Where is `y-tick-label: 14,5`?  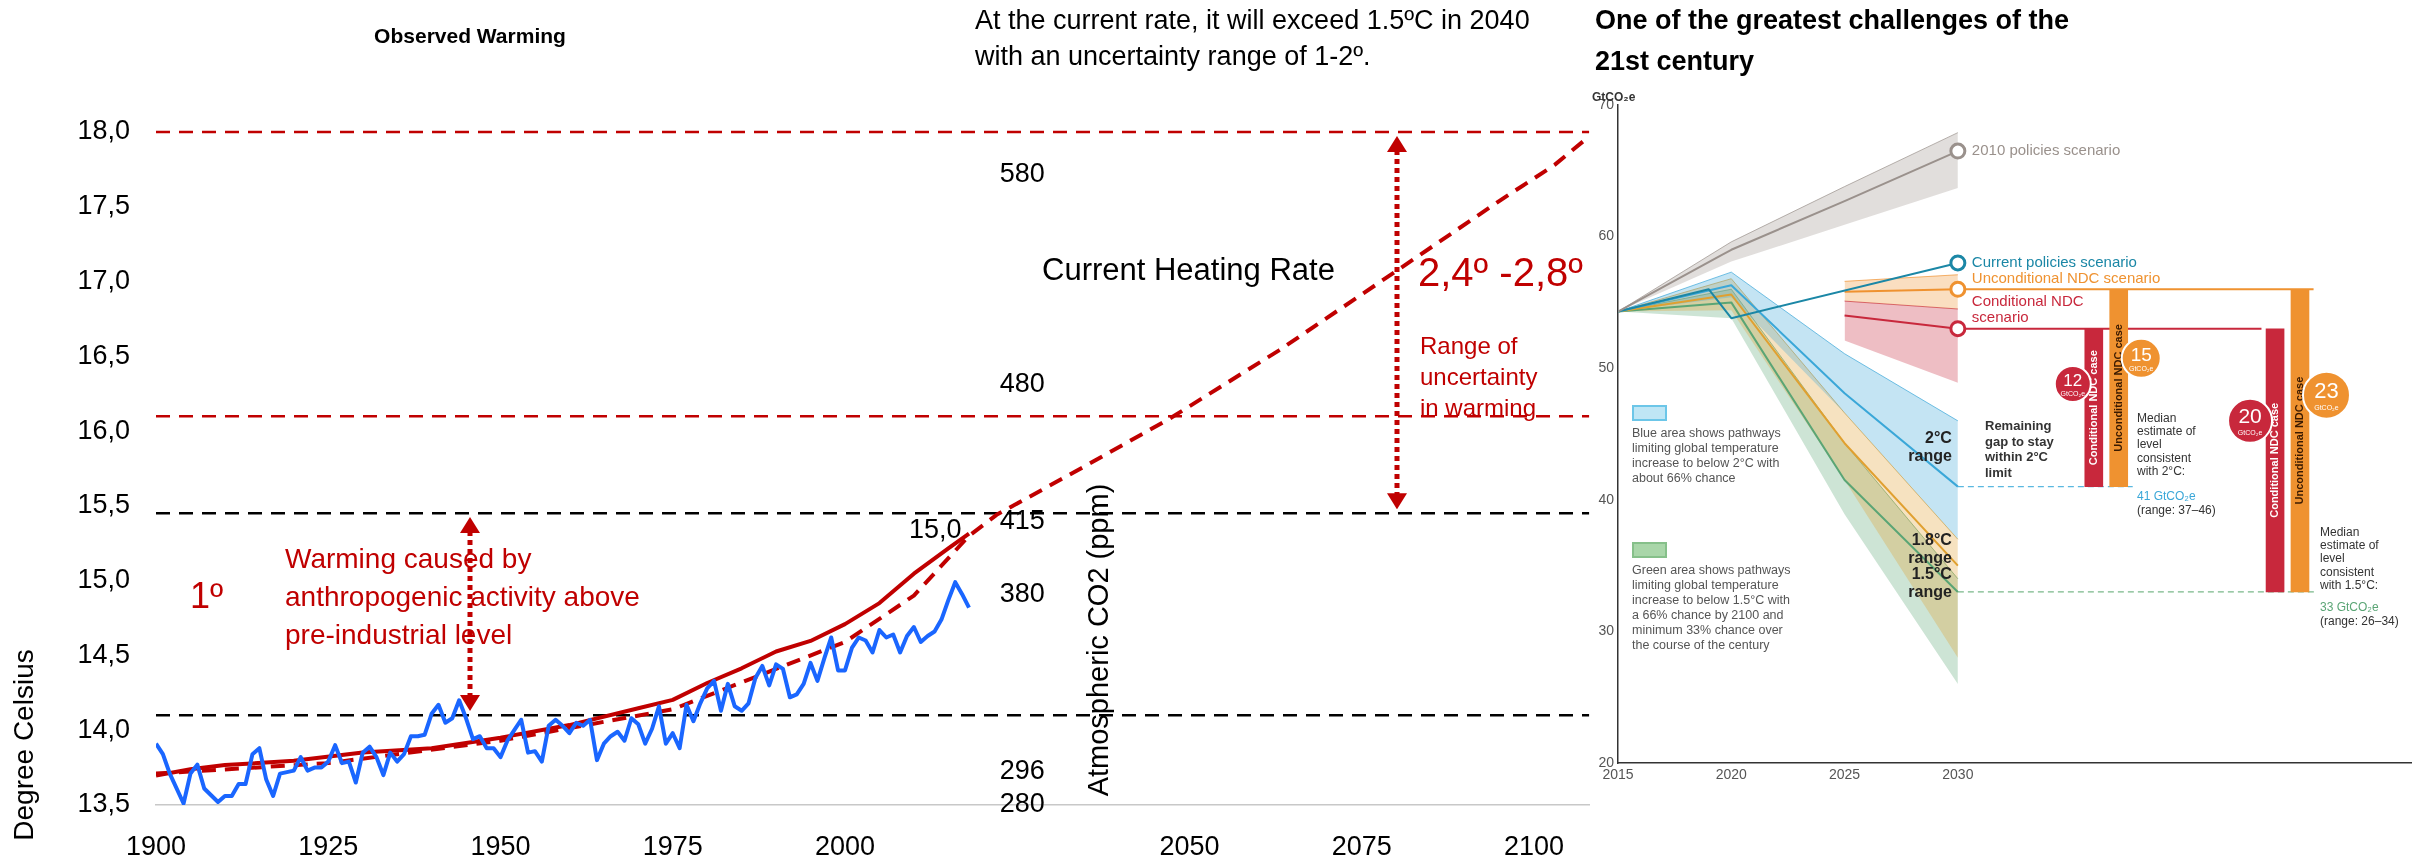 y-tick-label: 14,5 is located at coordinates (103, 653).